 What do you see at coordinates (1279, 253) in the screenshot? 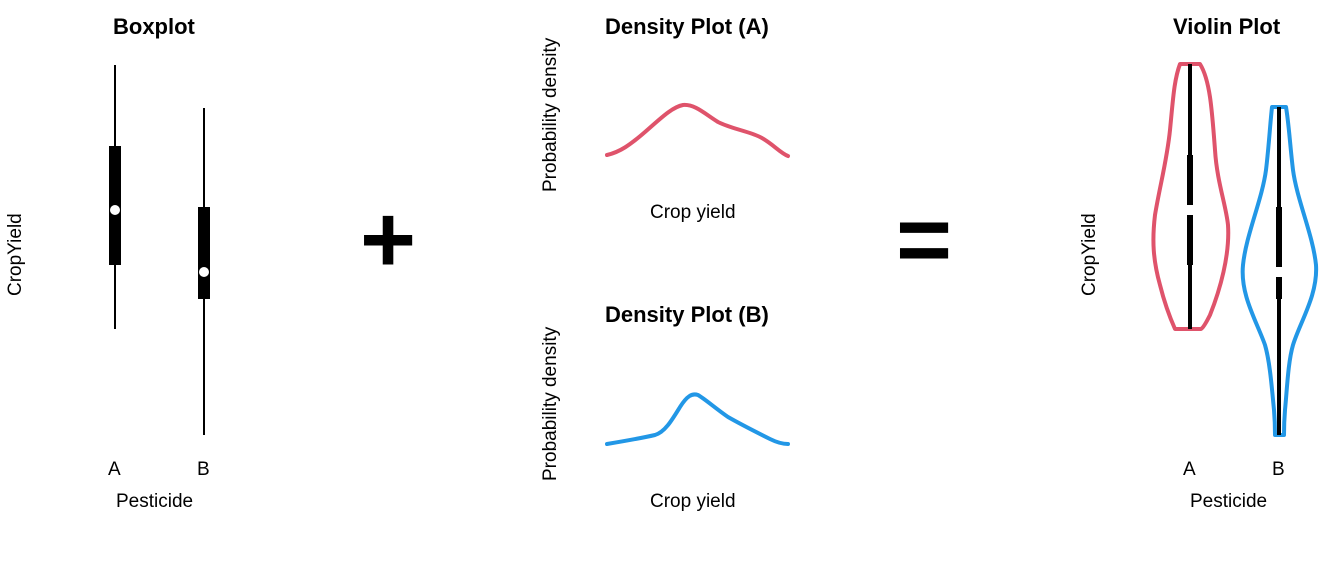
I see `violin-b-box` at bounding box center [1279, 253].